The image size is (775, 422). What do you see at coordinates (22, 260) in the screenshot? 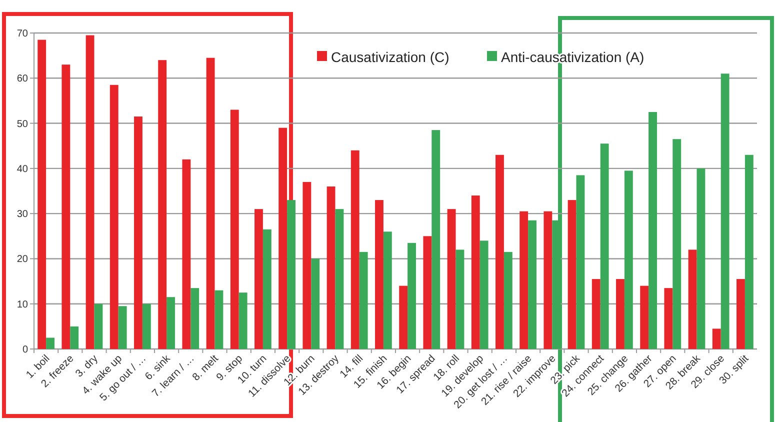
I see `y-tick-label: 20` at bounding box center [22, 260].